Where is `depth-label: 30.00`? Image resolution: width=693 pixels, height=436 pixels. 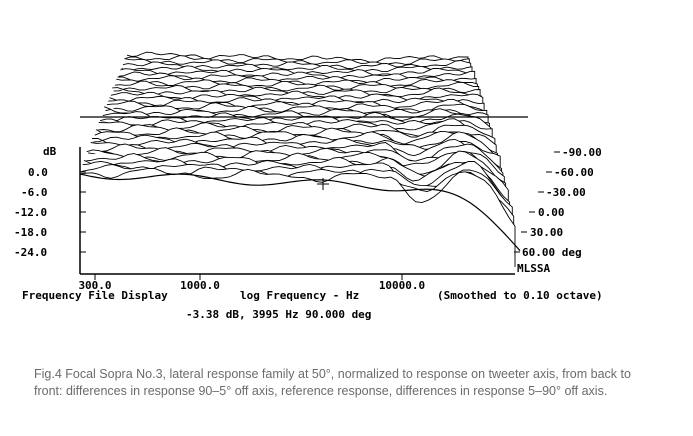 depth-label: 30.00 is located at coordinates (546, 232).